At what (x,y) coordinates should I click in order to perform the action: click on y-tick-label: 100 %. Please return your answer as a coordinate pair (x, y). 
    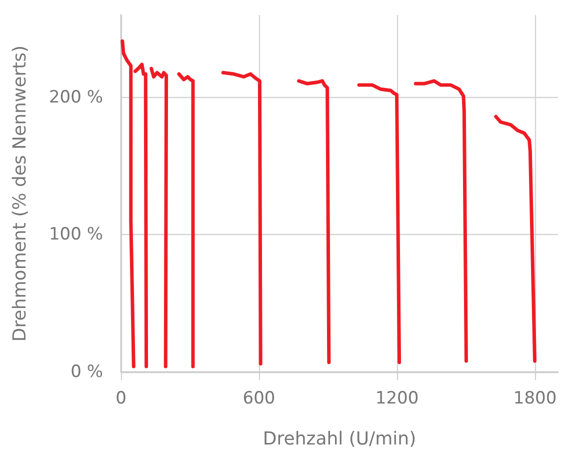
    Looking at the image, I should click on (75, 234).